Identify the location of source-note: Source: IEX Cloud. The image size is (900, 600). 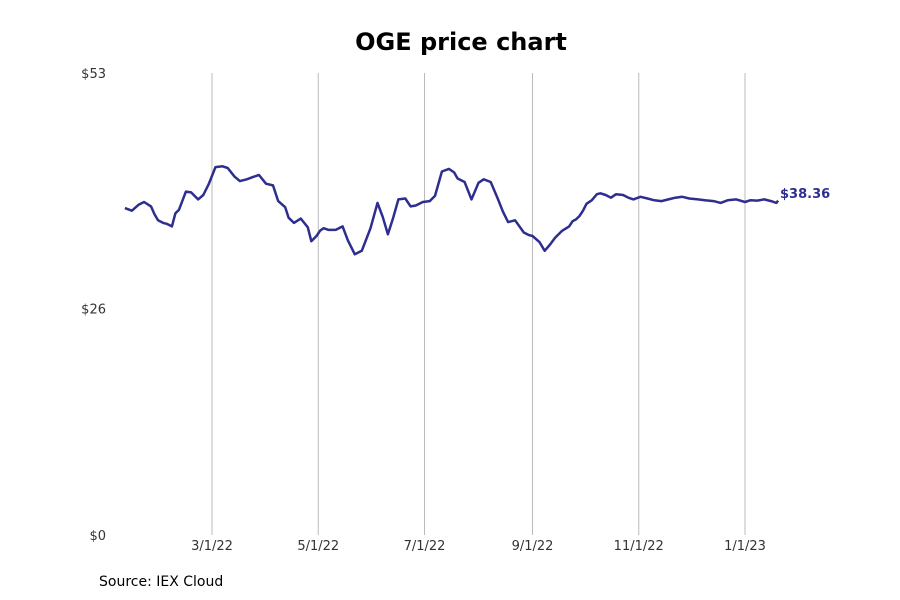
(161, 582).